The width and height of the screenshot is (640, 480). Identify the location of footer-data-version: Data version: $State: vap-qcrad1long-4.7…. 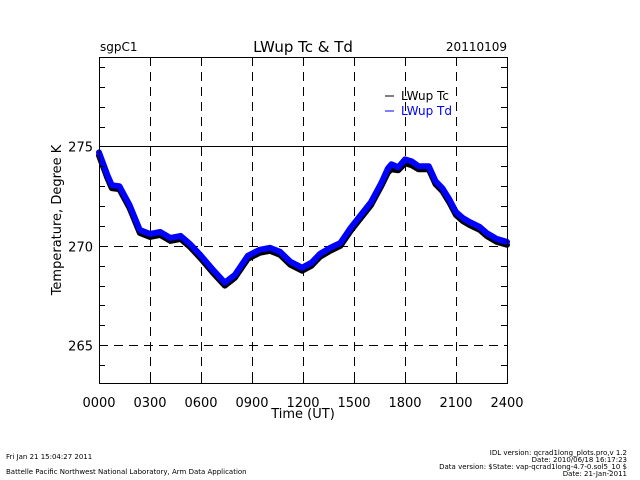
(533, 467).